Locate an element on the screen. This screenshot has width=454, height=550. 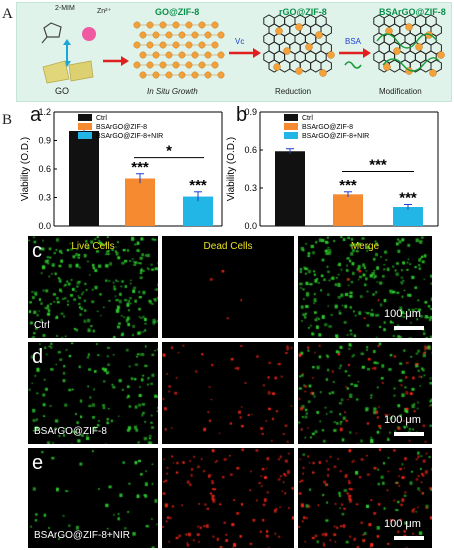
micro-live-ctrl: Live Cells c Ctrl is located at coordinates (93, 287).